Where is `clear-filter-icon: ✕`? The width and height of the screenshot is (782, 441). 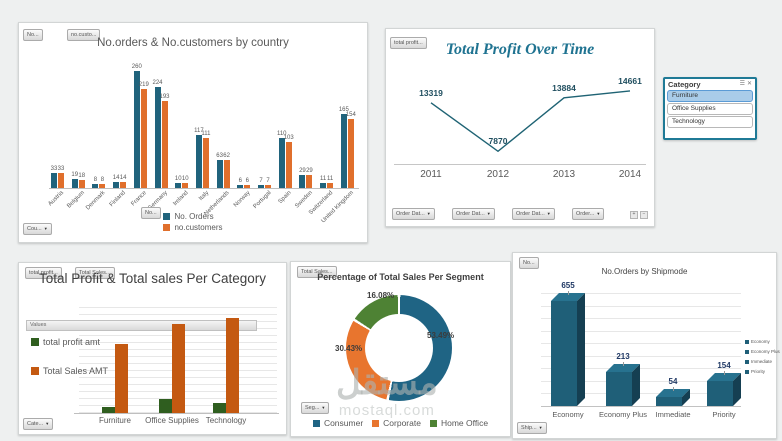
clear-filter-icon: ✕ is located at coordinates (749, 84).